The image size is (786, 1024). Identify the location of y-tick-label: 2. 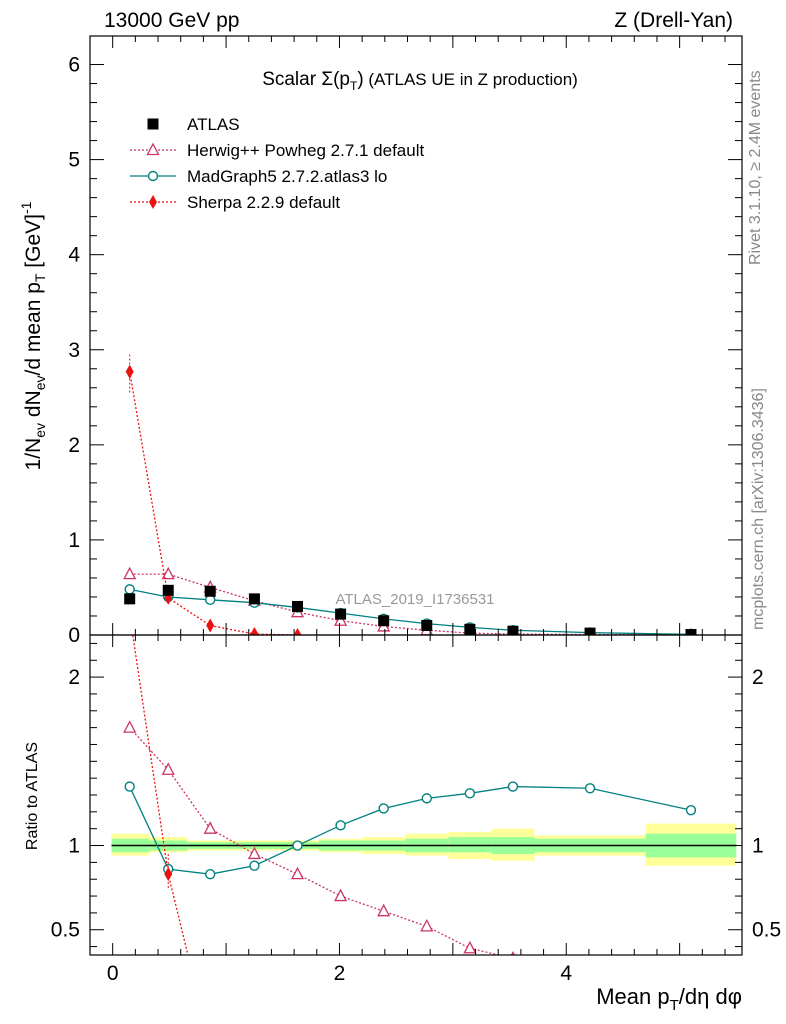
(74, 445).